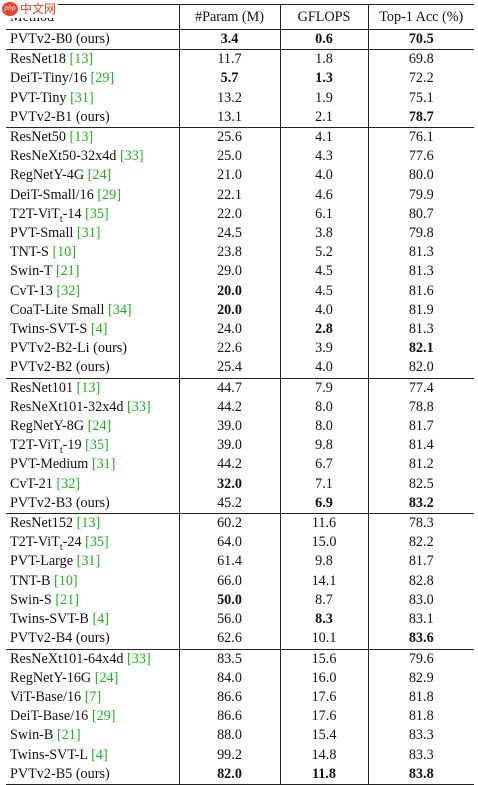  I want to click on gflops-cell-value: 7.1, so click(324, 483).